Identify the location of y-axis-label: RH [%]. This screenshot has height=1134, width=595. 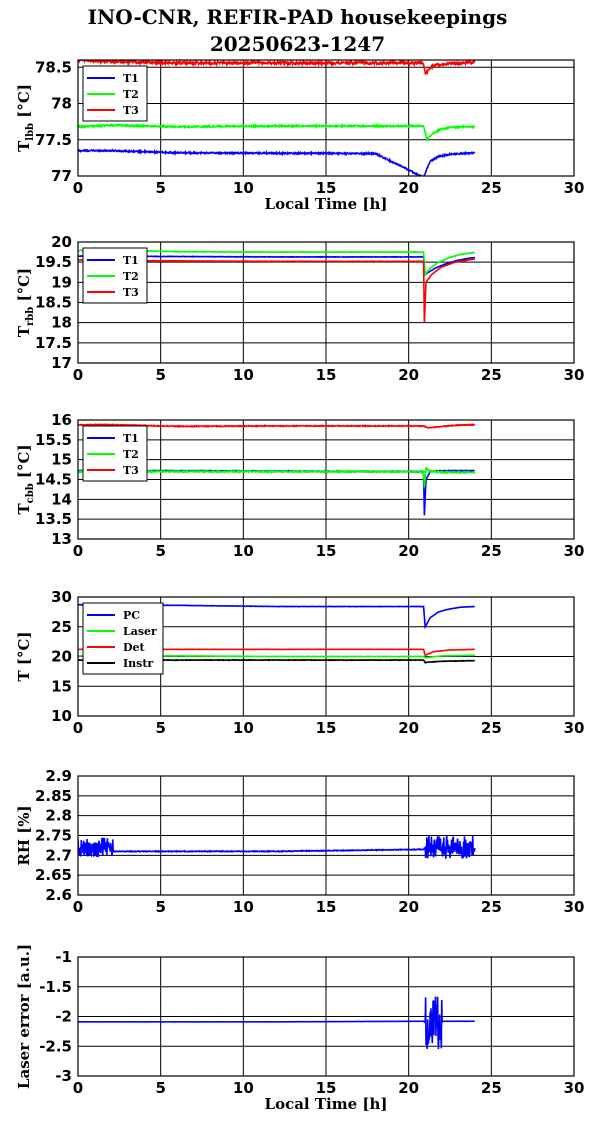
(24, 835).